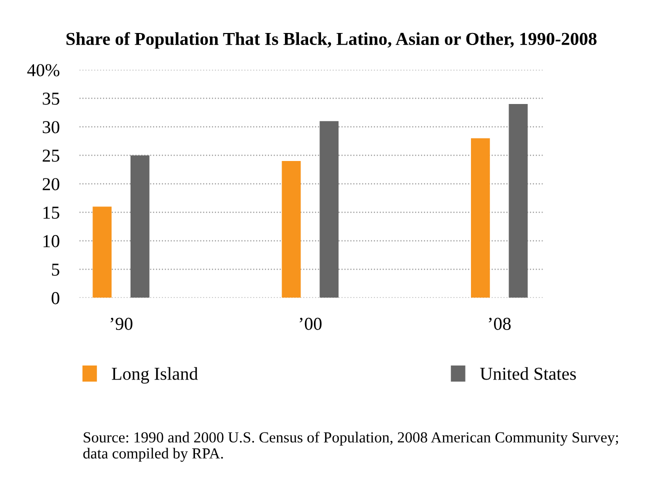  What do you see at coordinates (528, 373) in the screenshot?
I see `legend-label: United States` at bounding box center [528, 373].